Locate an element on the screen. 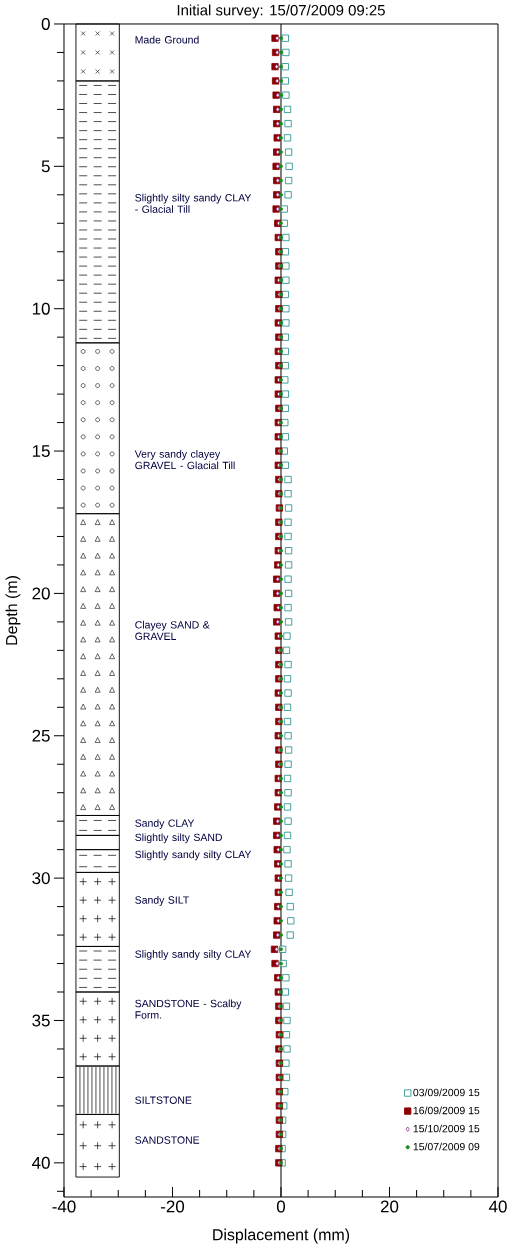 The height and width of the screenshot is (1248, 513). annotation: Slightly silty sandy CLAY - Glacial Till is located at coordinates (193, 203).